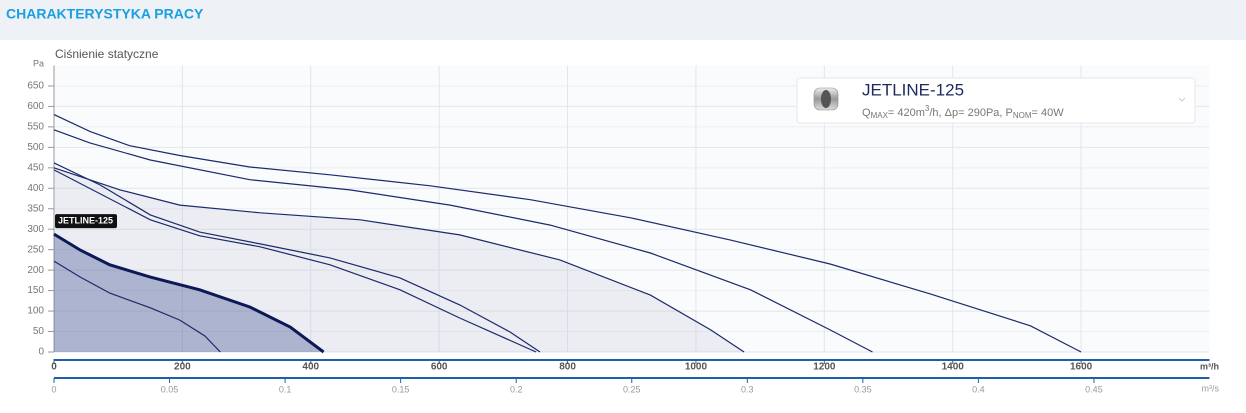 This screenshot has width=1246, height=413. Describe the element at coordinates (696, 367) in the screenshot. I see `x-tick-label: 1000` at that location.